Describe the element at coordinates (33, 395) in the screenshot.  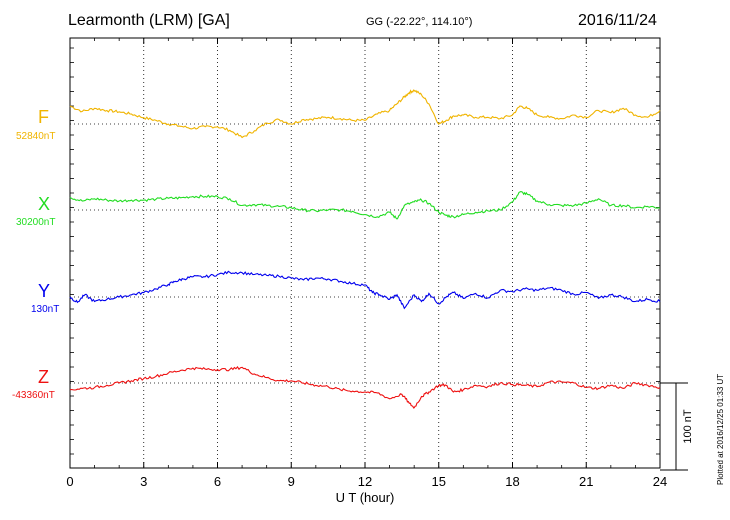
I see `channel-baseline-z: -43360nT` at that location.